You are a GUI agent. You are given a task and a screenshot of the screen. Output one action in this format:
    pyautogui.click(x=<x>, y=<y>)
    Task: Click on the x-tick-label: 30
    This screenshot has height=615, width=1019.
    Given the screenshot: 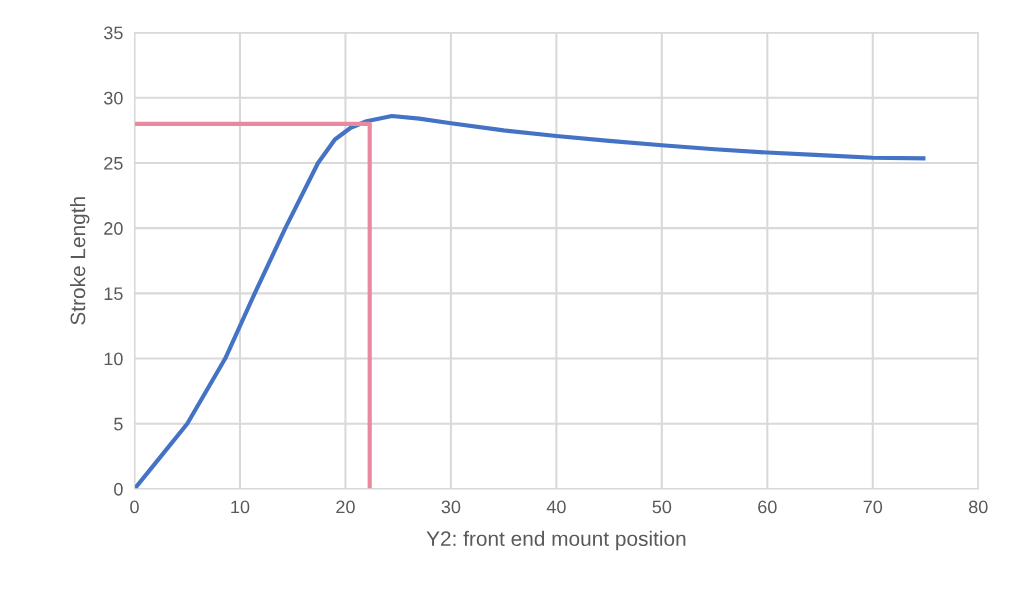 What is the action you would take?
    pyautogui.click(x=451, y=507)
    